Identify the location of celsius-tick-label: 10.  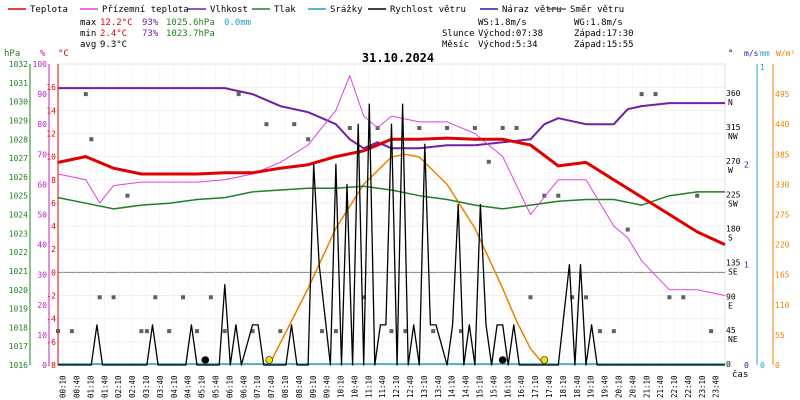
(51, 157).